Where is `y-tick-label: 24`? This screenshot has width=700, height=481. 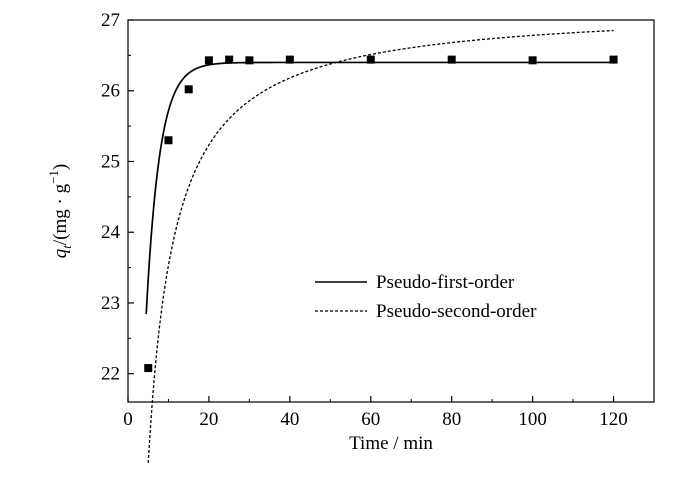 y-tick-label: 24 is located at coordinates (111, 232).